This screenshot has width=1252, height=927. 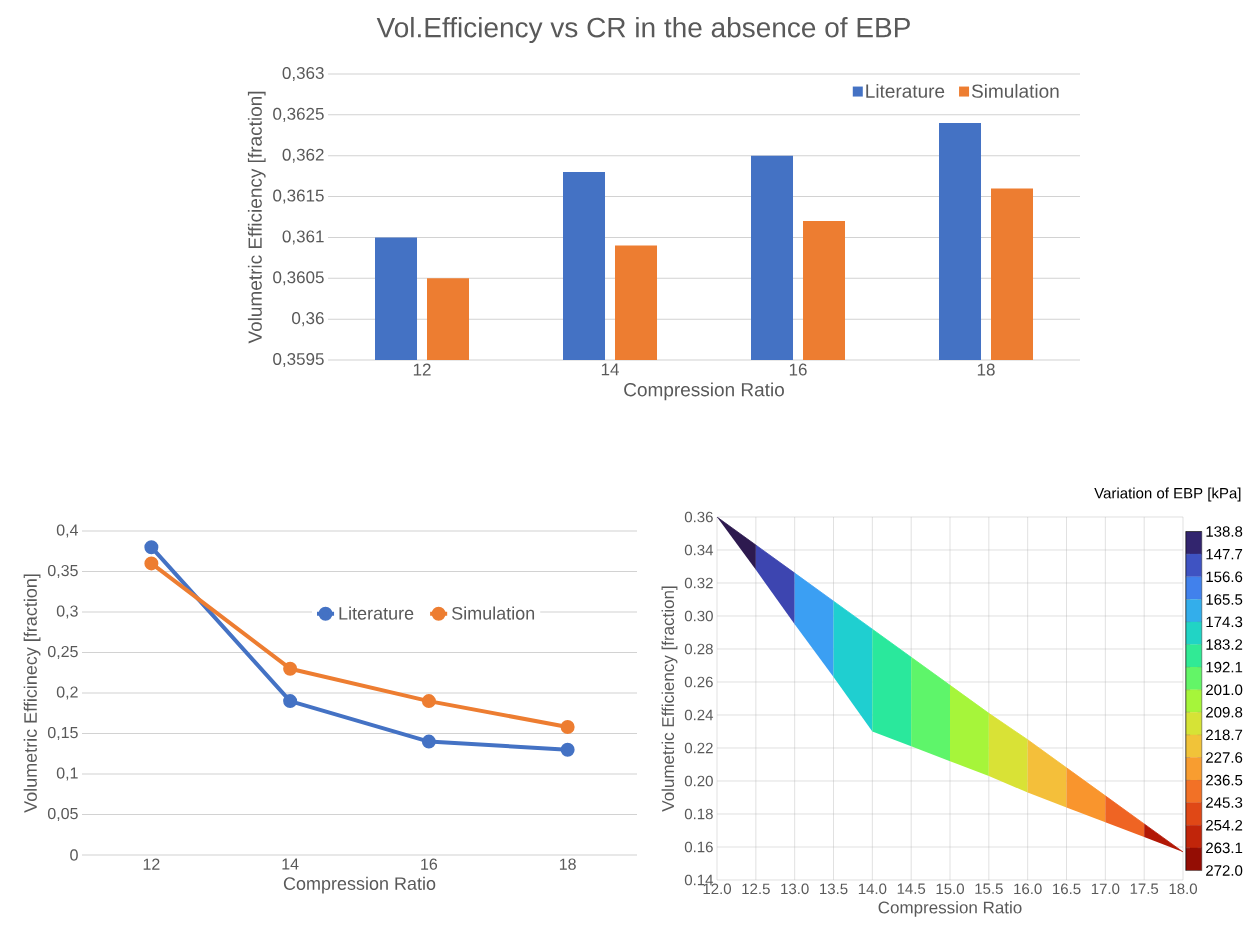 I want to click on x-tick-label: 15.5, so click(x=989, y=888).